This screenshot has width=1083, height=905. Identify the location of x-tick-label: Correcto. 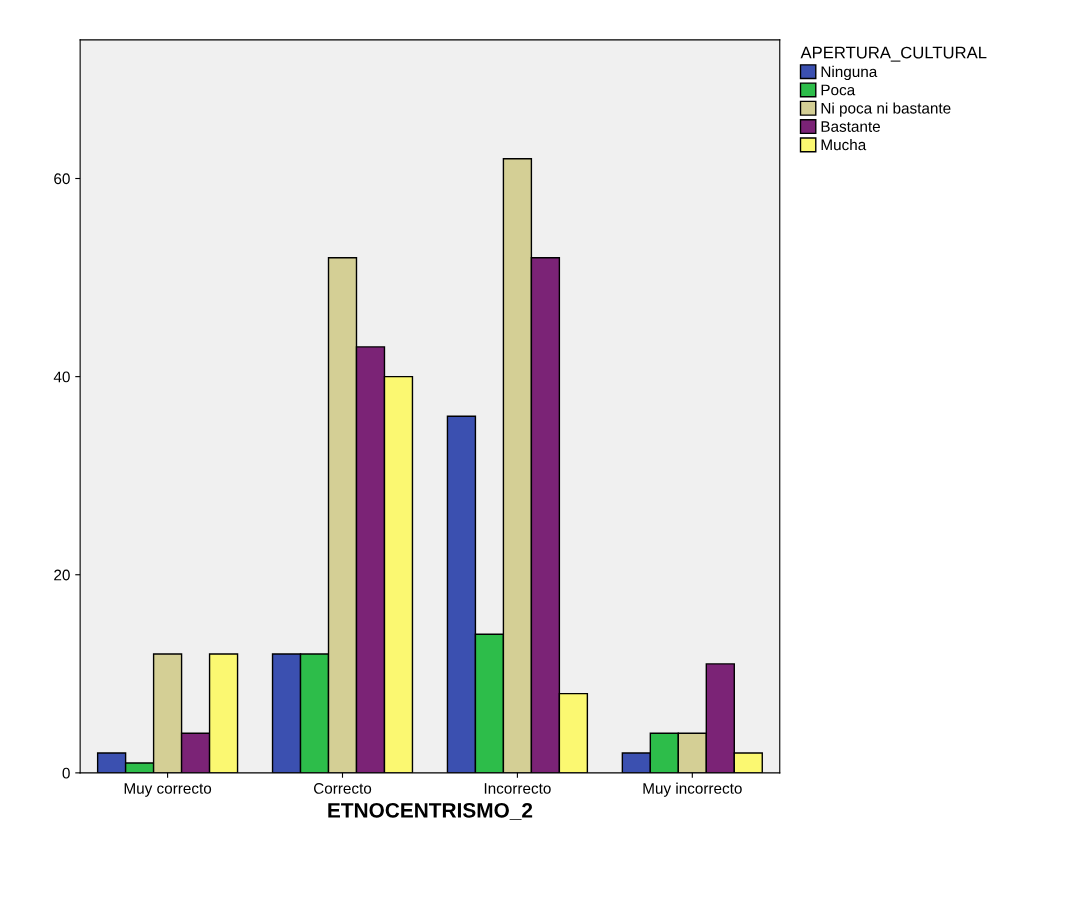
(342, 788).